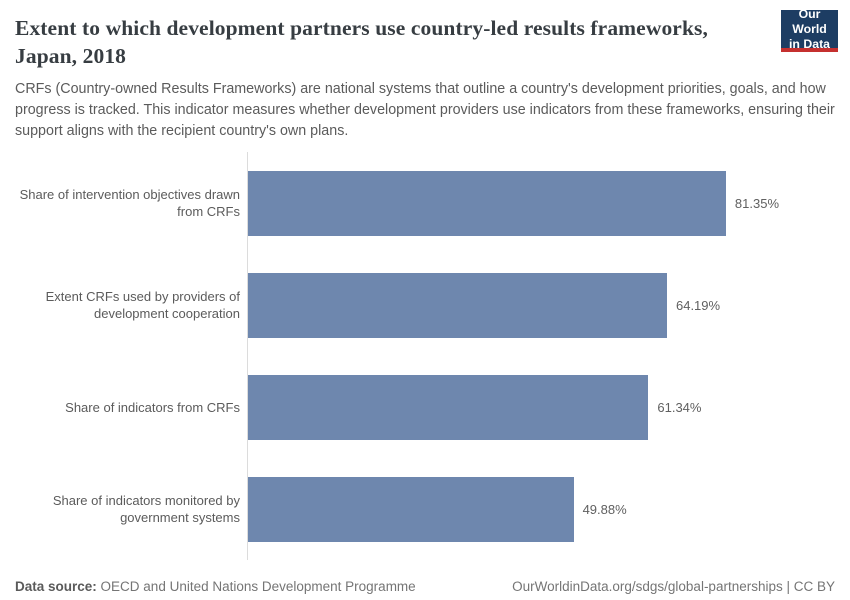 The image size is (850, 600). Describe the element at coordinates (411, 509) in the screenshot. I see `bar-indicators-monitored` at that location.